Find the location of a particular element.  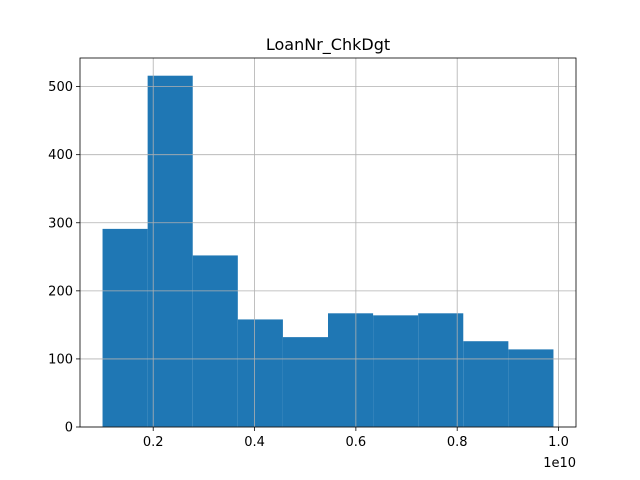

x-tick-label: 0.8 is located at coordinates (457, 442).